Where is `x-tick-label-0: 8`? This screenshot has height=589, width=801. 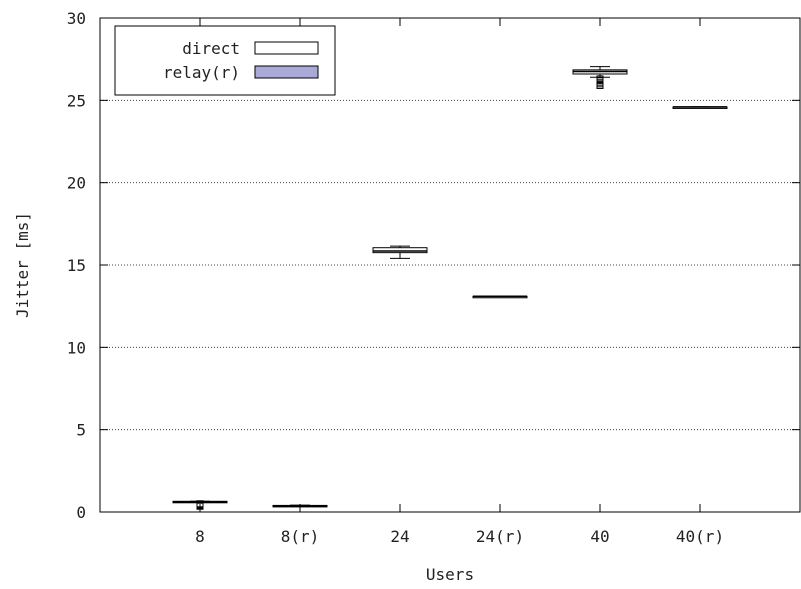 x-tick-label-0: 8 is located at coordinates (200, 536).